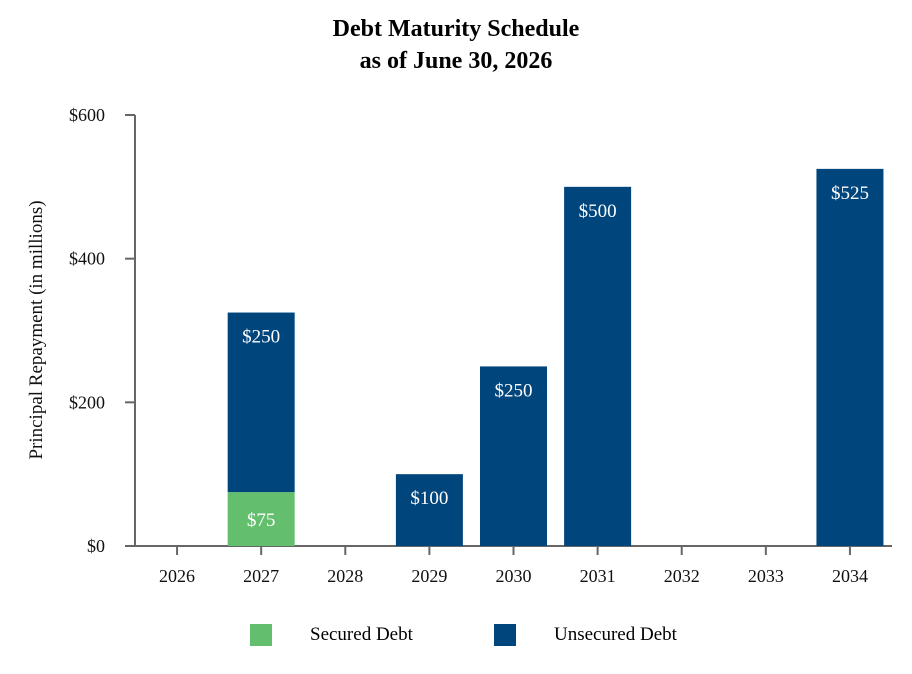  What do you see at coordinates (766, 576) in the screenshot?
I see `x-tick-label-2033: 2033` at bounding box center [766, 576].